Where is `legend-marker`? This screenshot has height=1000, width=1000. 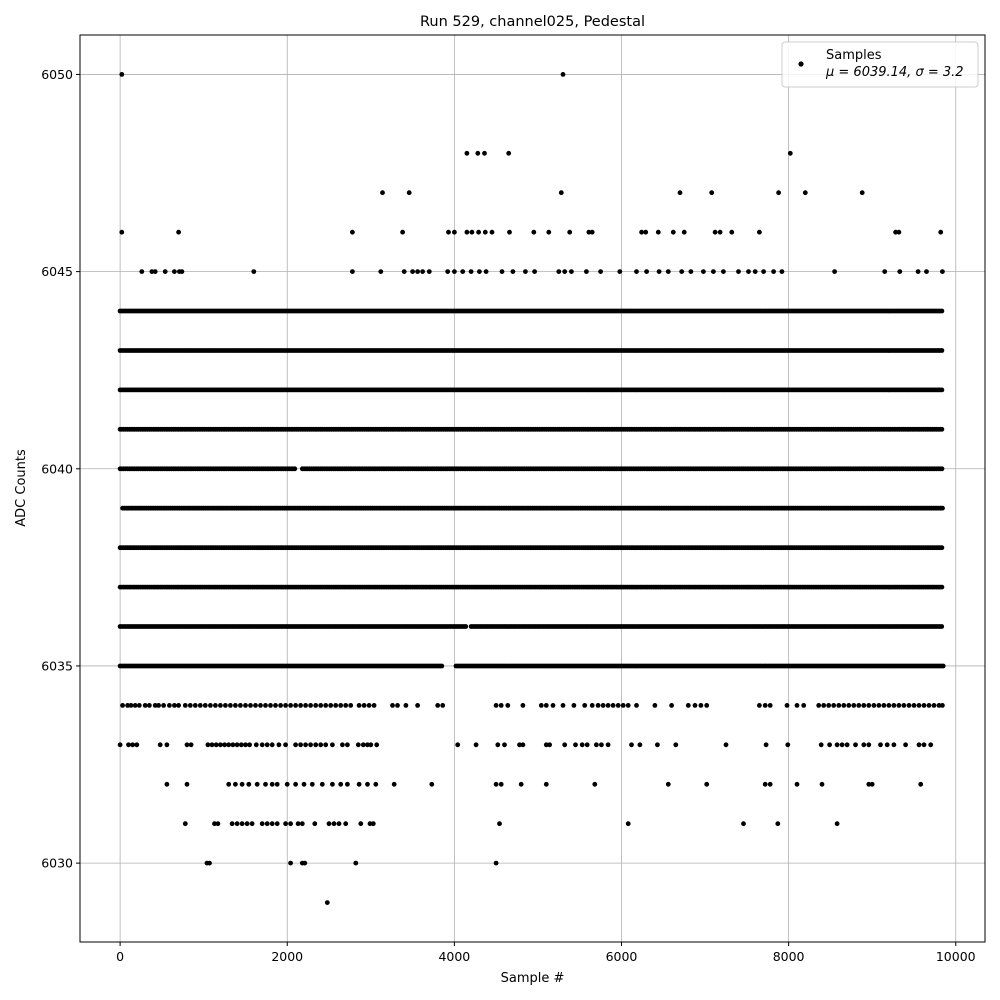
legend-marker is located at coordinates (801, 64).